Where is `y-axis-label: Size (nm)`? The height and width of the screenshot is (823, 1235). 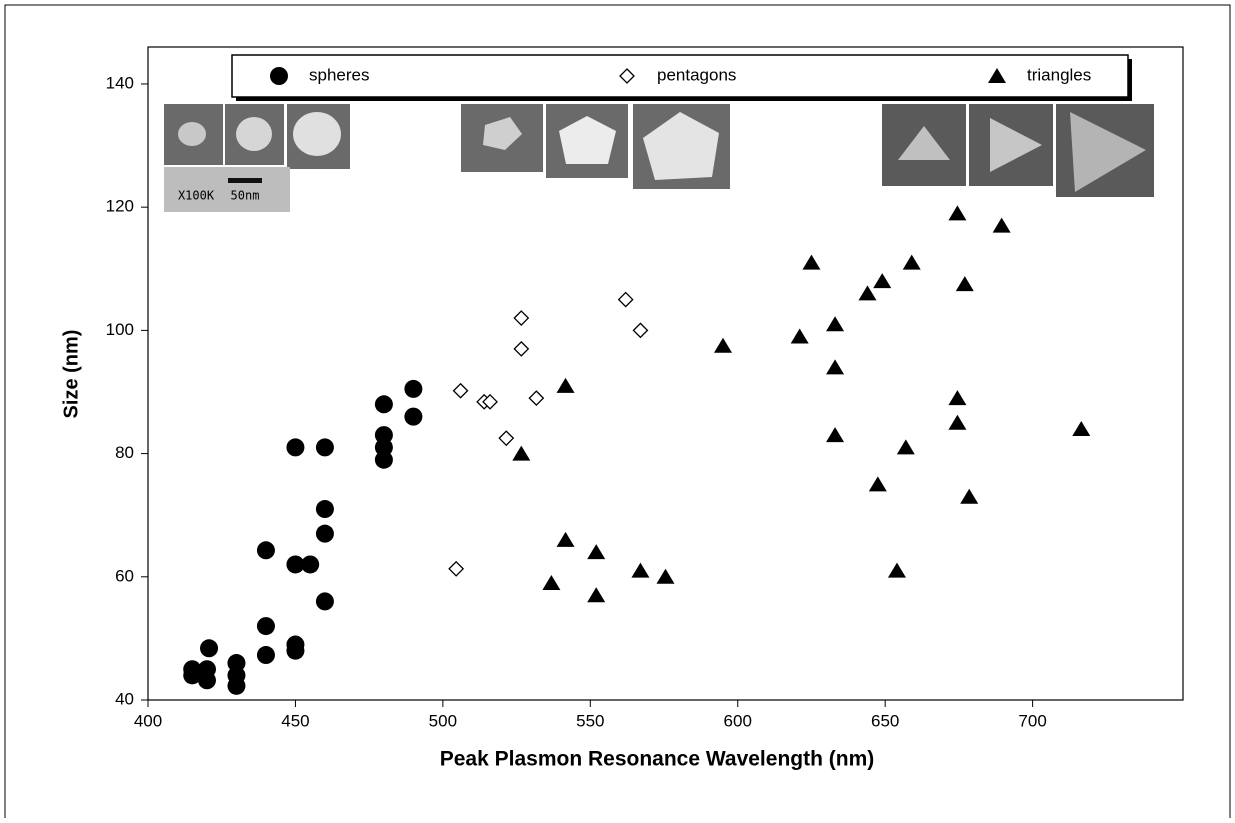 y-axis-label: Size (nm) is located at coordinates (71, 374).